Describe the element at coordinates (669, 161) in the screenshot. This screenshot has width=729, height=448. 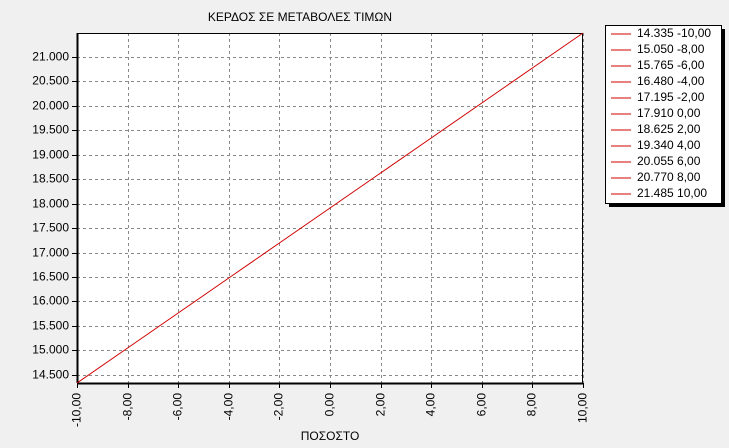
I see `legend-label: 20.055 6,00` at that location.